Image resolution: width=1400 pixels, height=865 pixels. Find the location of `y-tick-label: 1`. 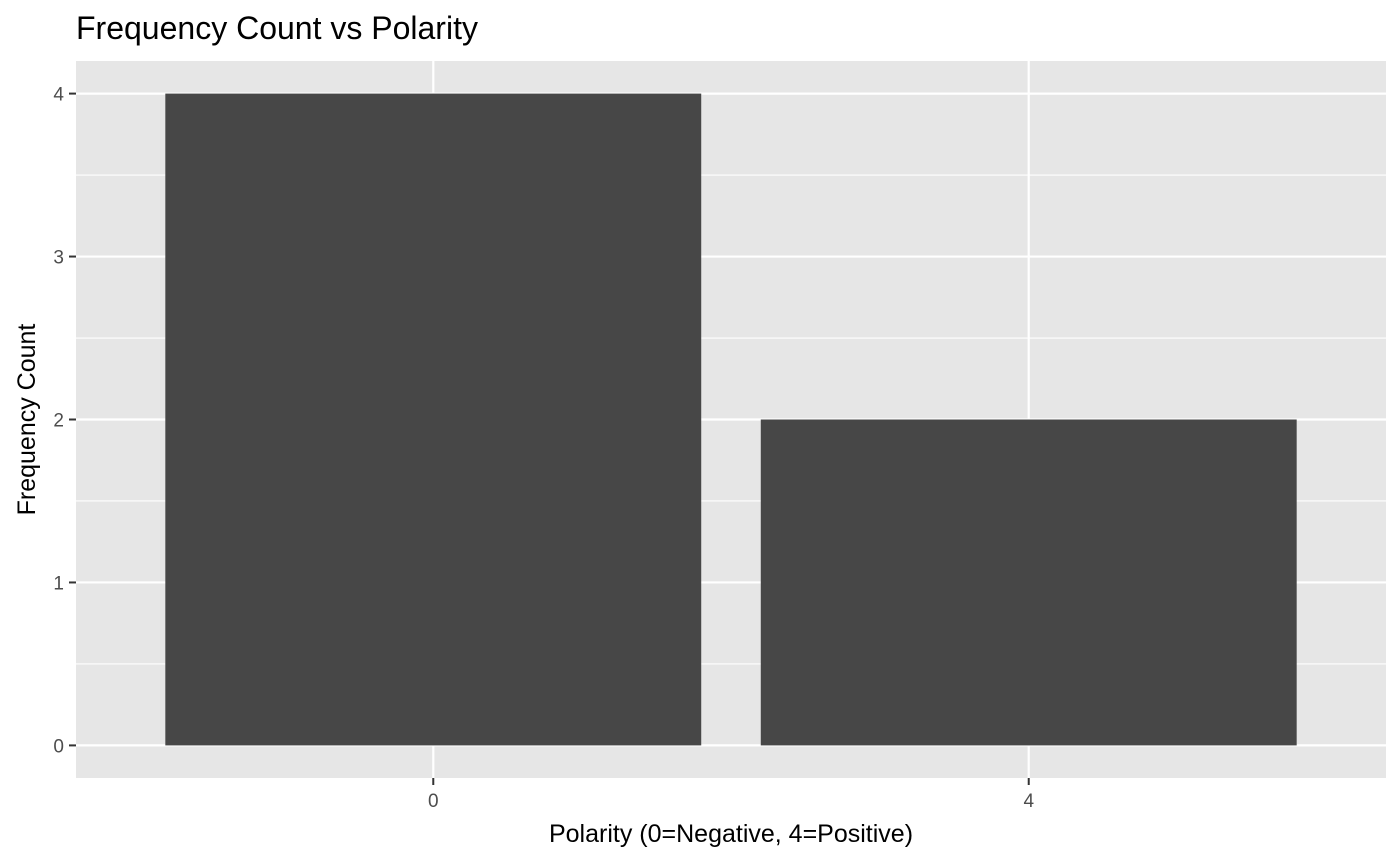

y-tick-label: 1 is located at coordinates (58, 583).